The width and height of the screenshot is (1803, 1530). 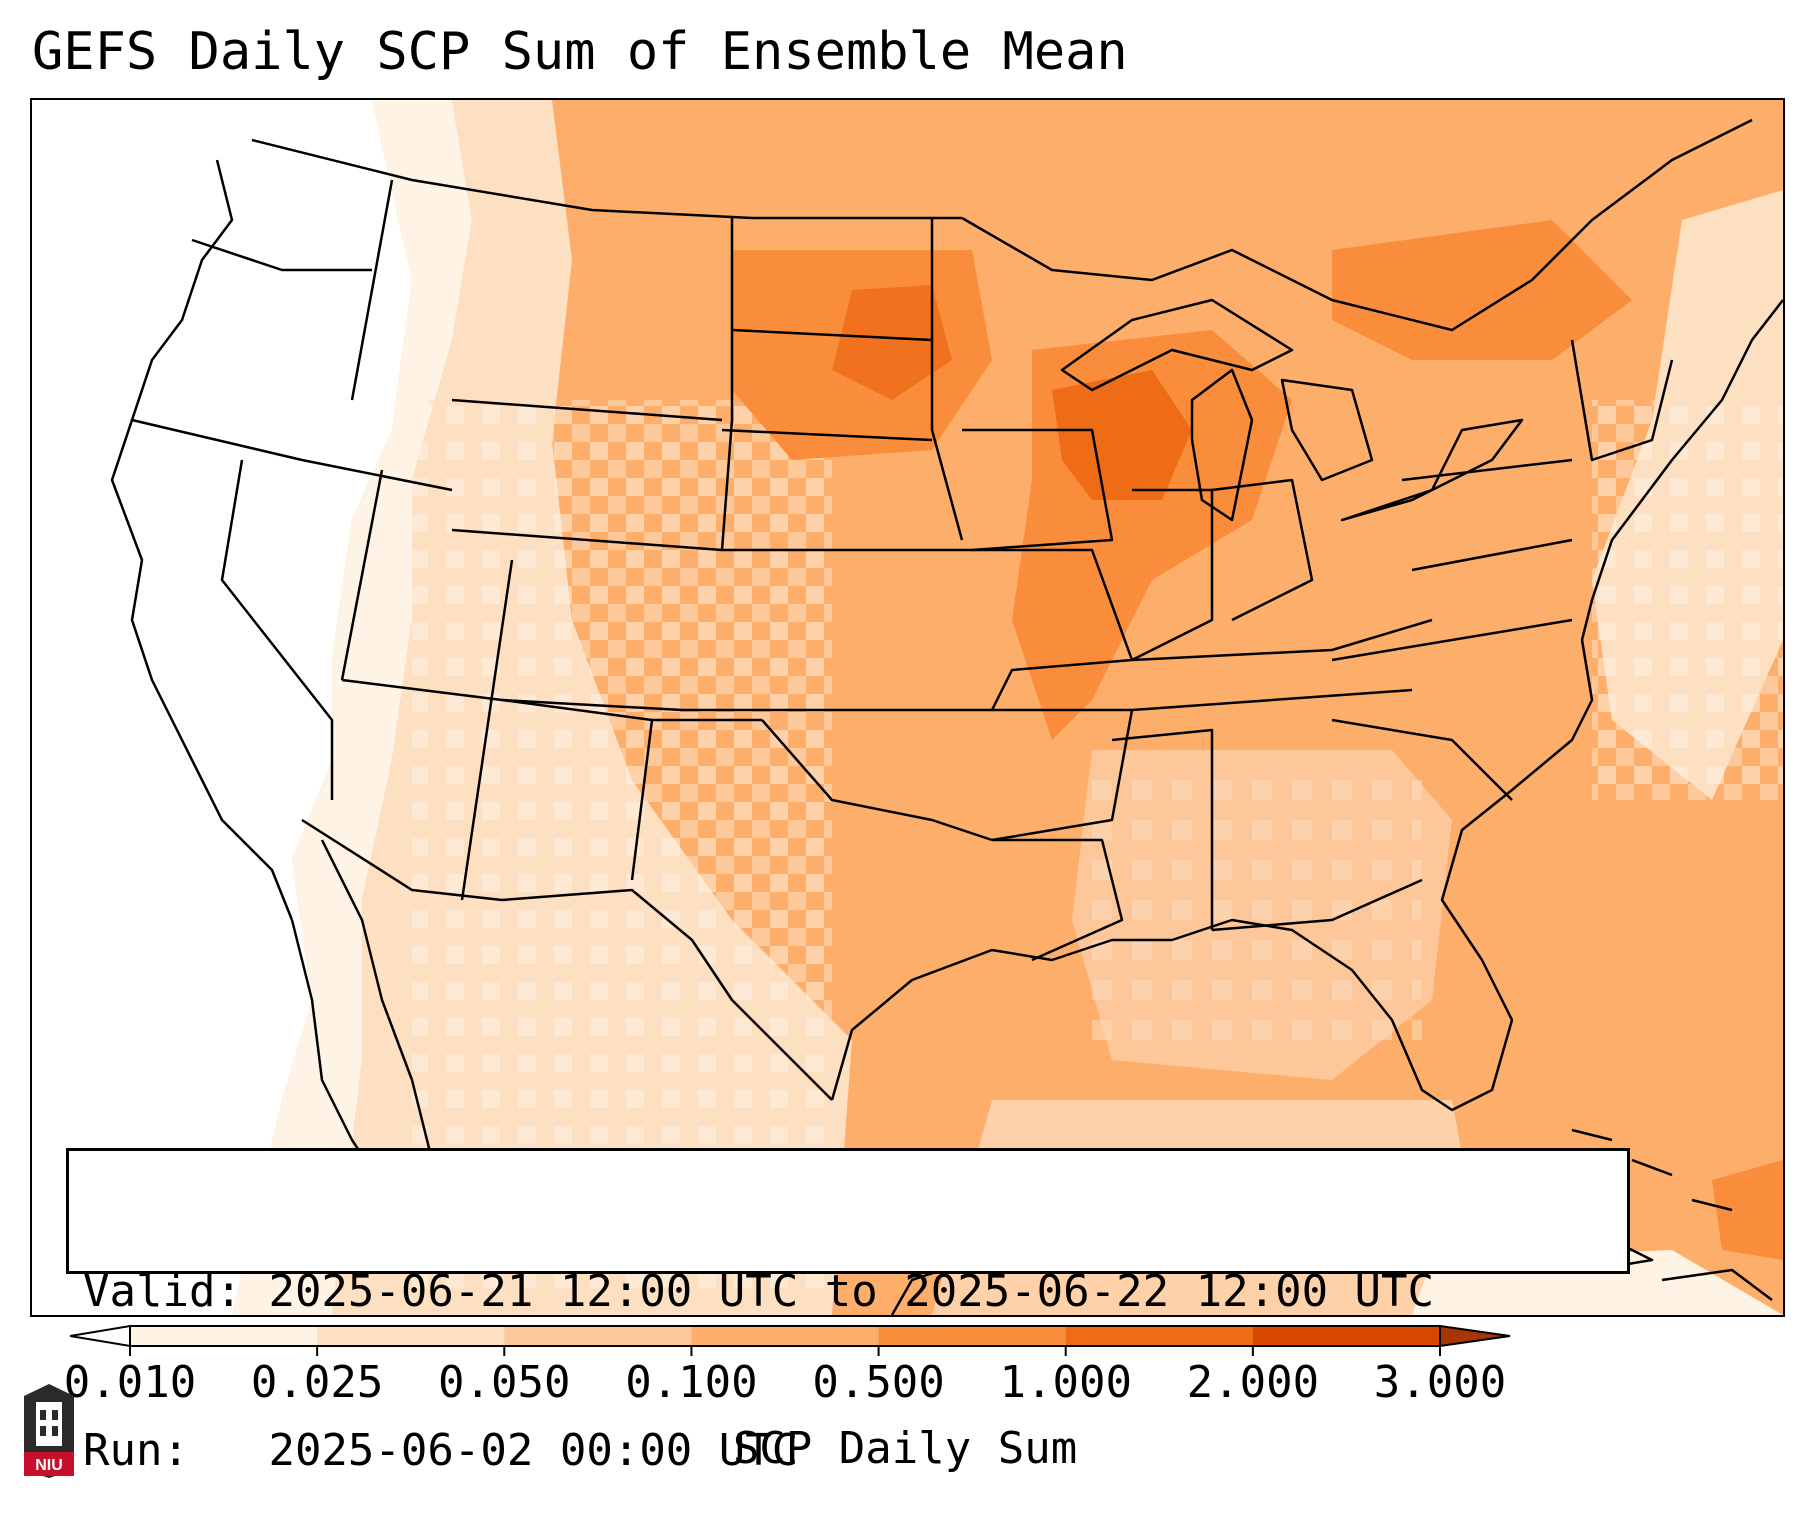 What do you see at coordinates (1475, 1336) in the screenshot?
I see `colorbar-extend-high` at bounding box center [1475, 1336].